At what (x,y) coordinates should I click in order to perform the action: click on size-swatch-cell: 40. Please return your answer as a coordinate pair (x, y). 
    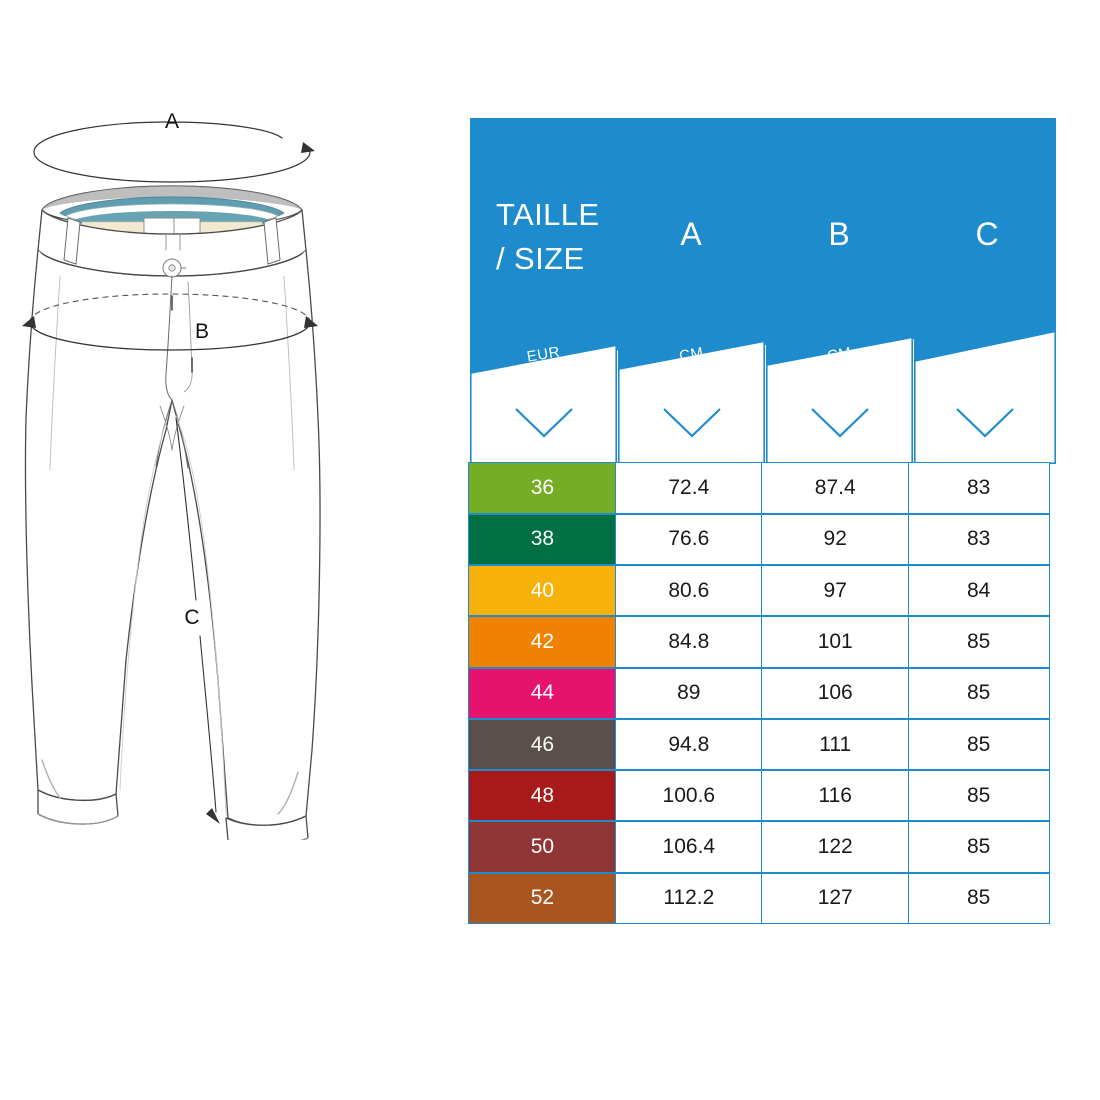
    Looking at the image, I should click on (542, 591).